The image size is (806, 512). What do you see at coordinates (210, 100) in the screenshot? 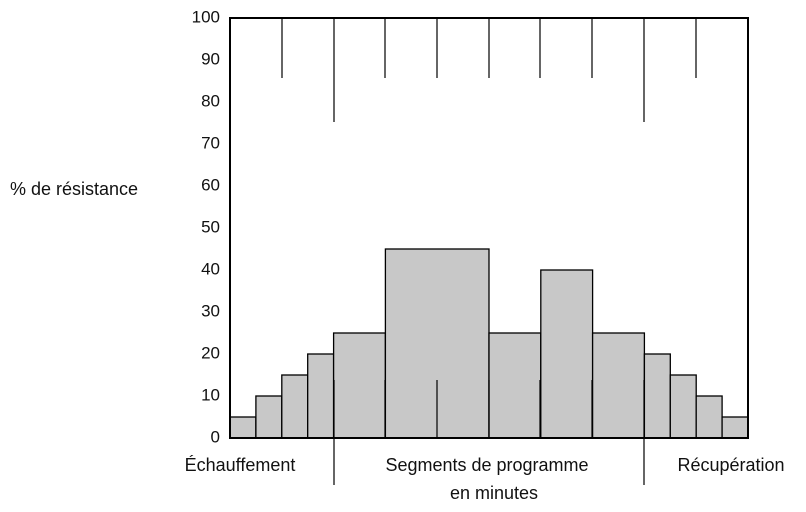
I see `y-tick-label: 80` at bounding box center [210, 100].